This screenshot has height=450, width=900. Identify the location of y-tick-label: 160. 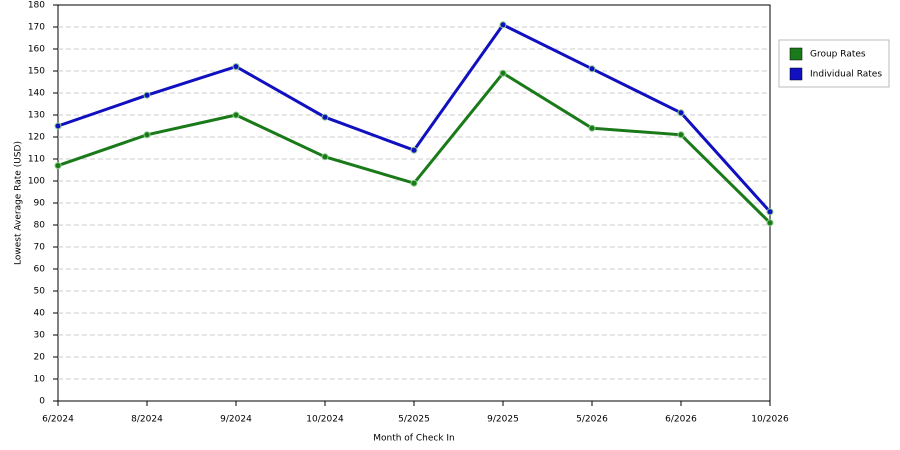
(36, 50).